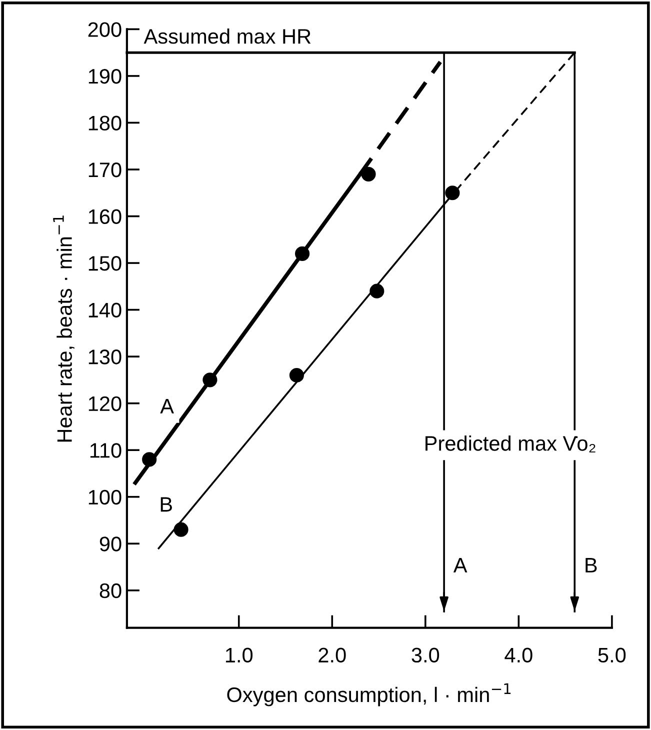 This screenshot has width=651, height=730. I want to click on x-tick-label: 3.0, so click(426, 655).